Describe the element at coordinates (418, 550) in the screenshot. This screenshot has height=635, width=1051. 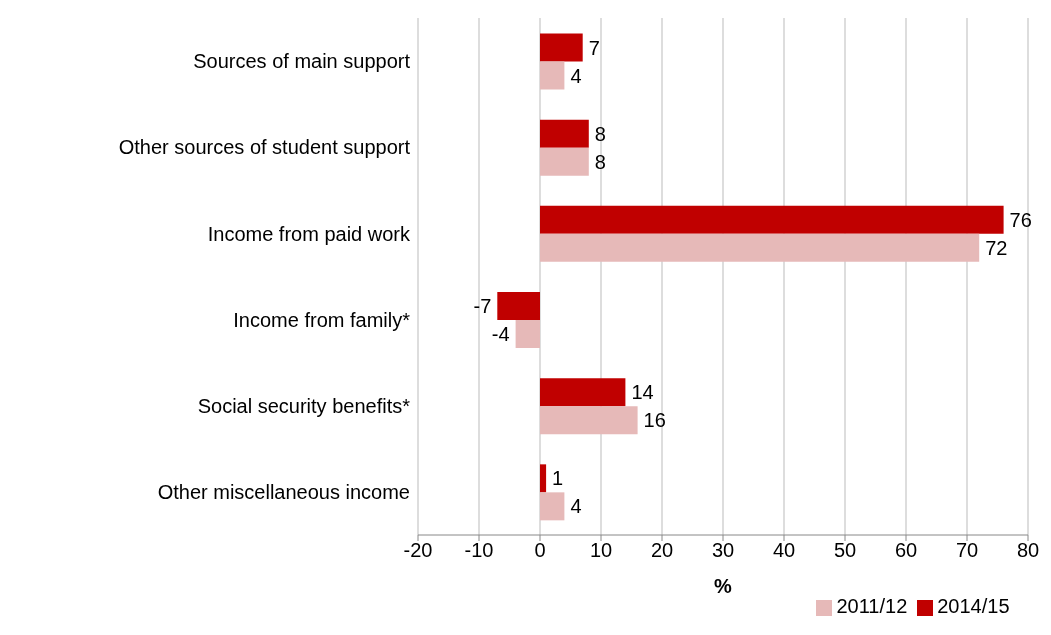
I see `x-tick-label: -20` at that location.